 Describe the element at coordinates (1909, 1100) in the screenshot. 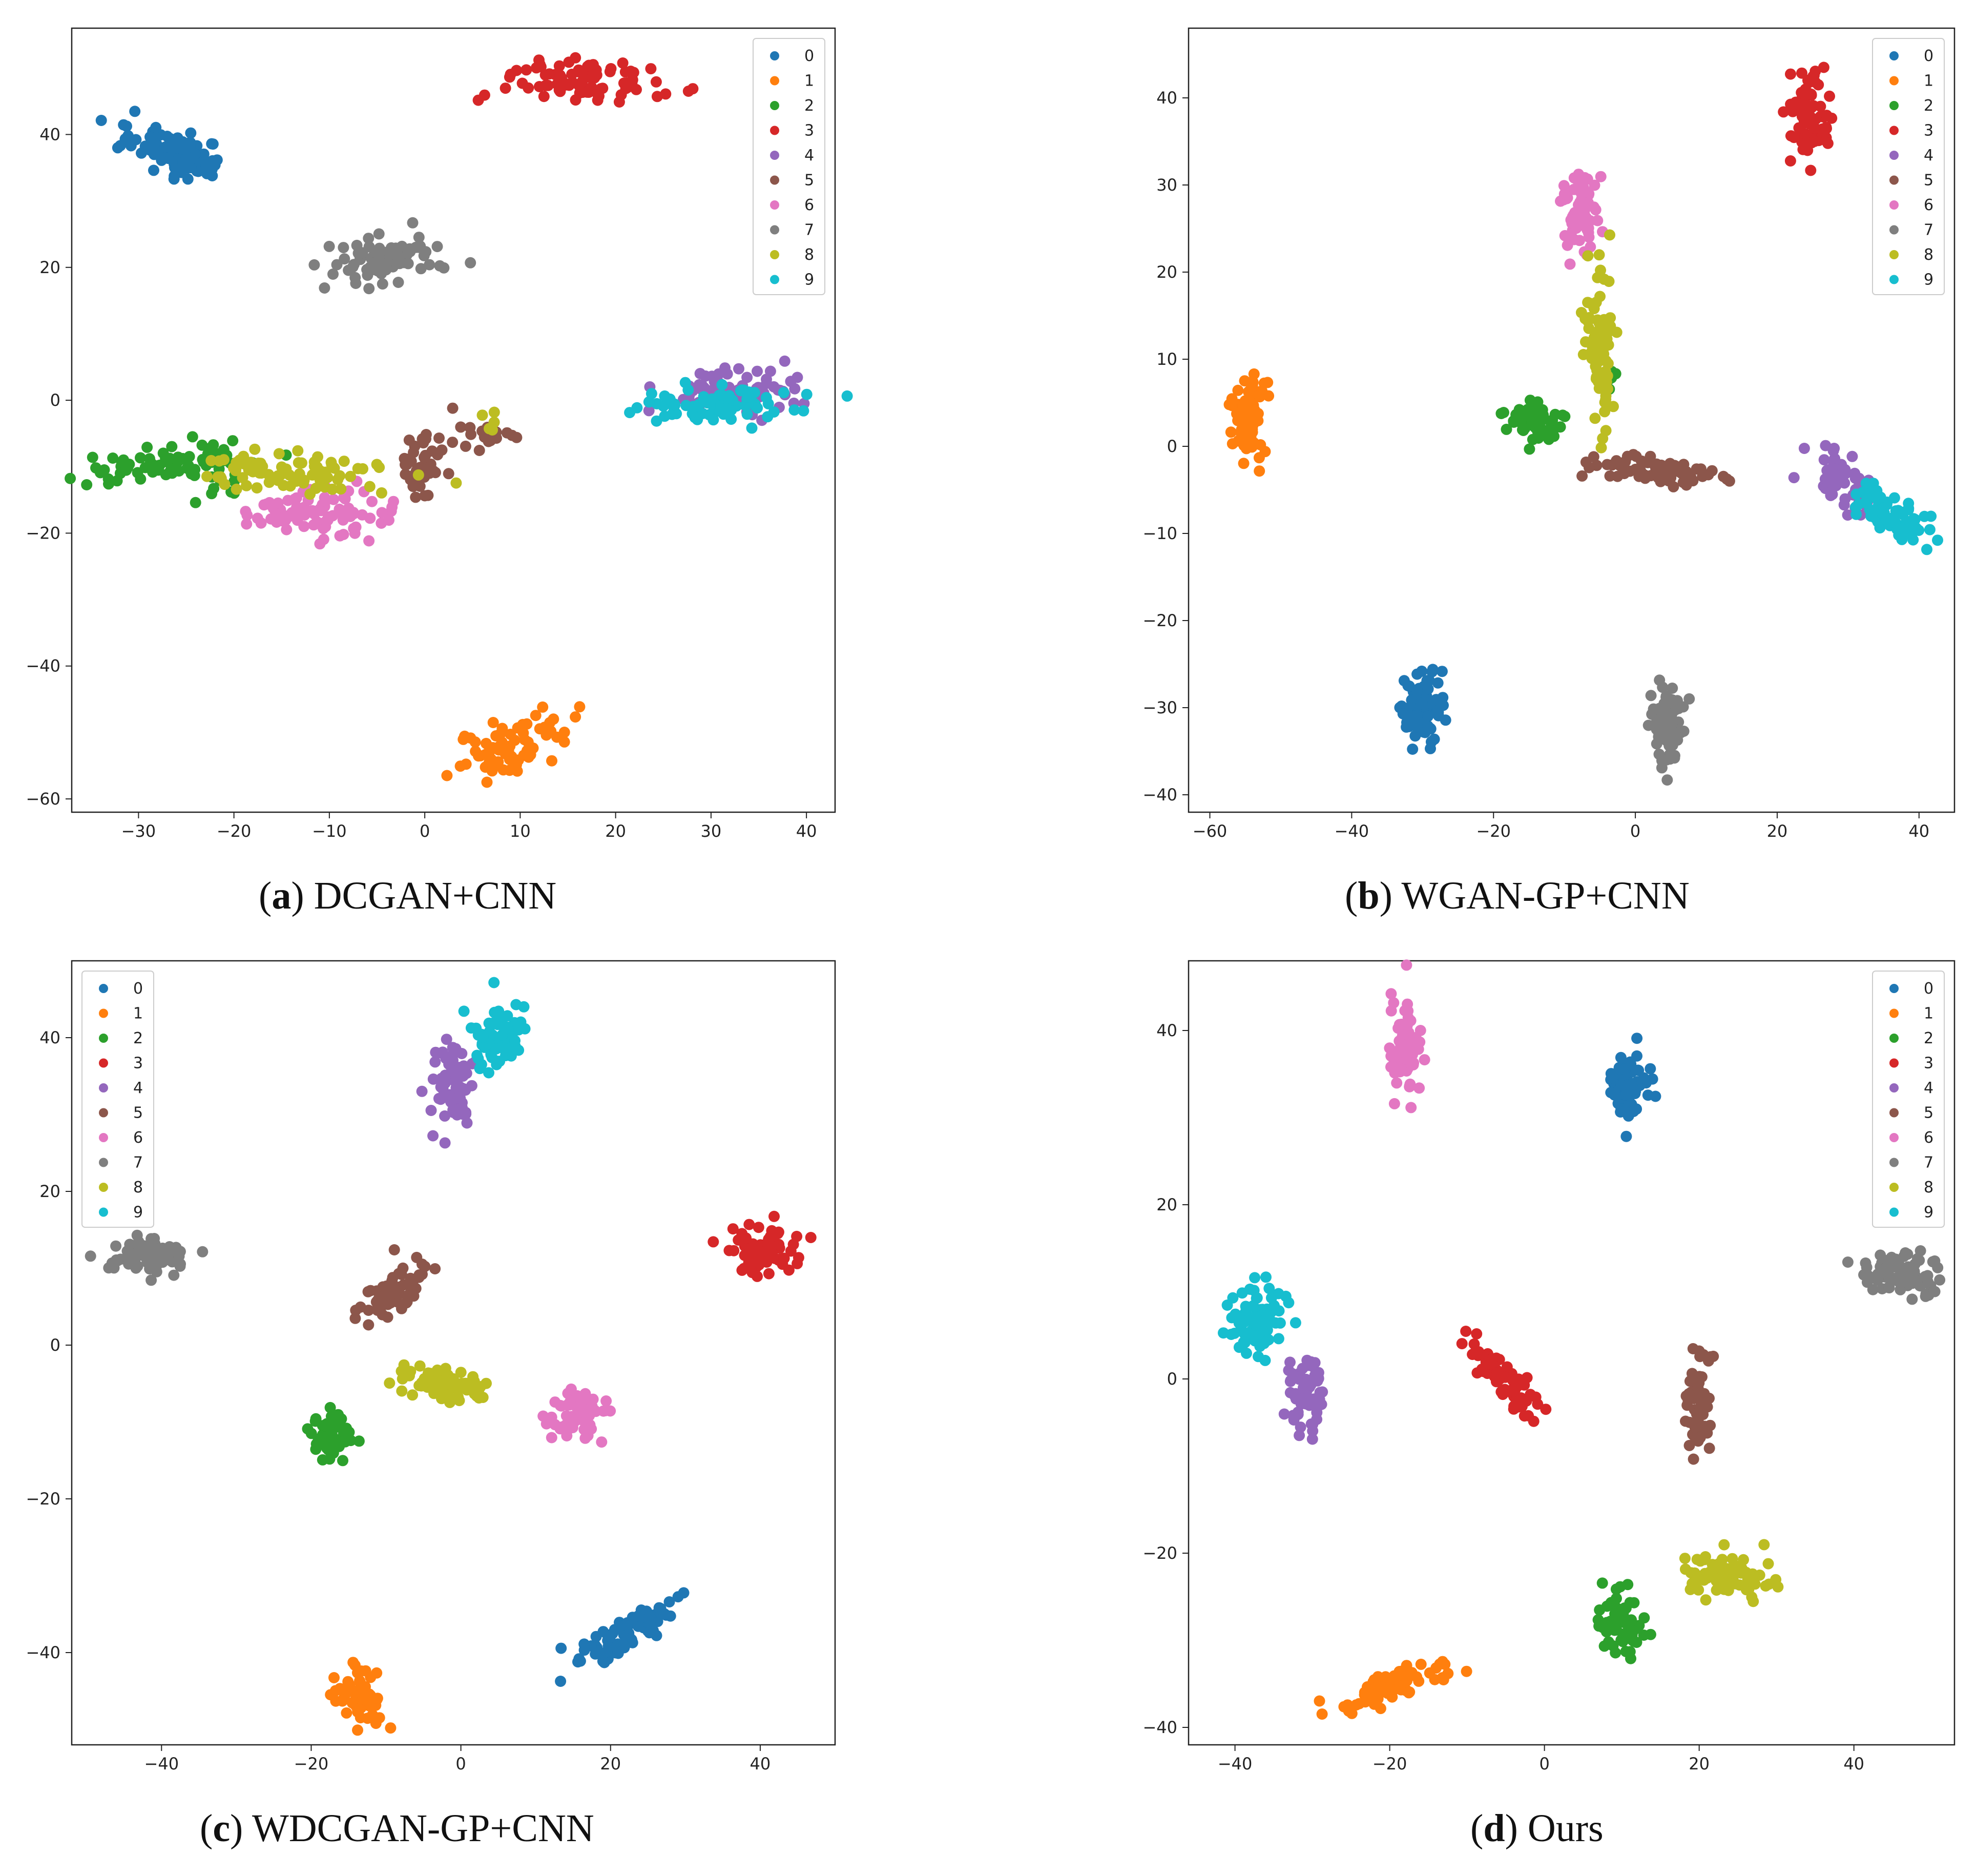

I see `legend: 0 1 2 3 4 5 6 7 8 9` at that location.